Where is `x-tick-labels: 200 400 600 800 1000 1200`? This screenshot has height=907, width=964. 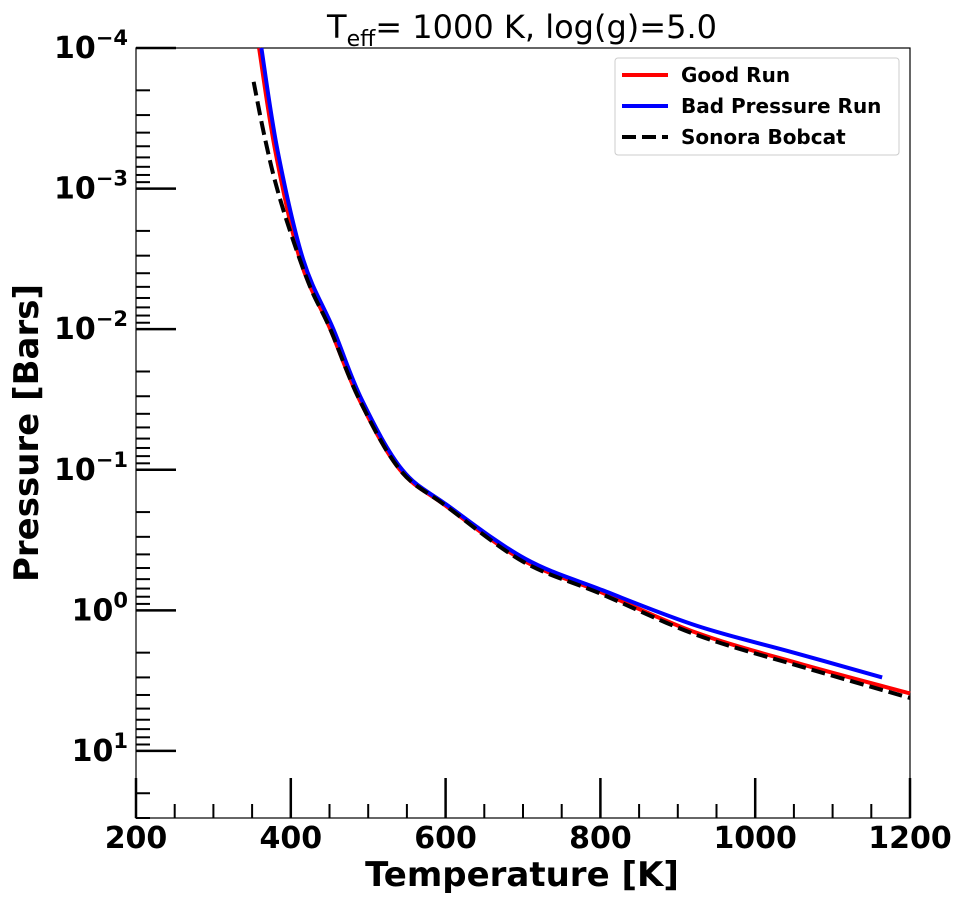
x-tick-labels: 200 400 600 800 1000 1200 is located at coordinates (528, 838).